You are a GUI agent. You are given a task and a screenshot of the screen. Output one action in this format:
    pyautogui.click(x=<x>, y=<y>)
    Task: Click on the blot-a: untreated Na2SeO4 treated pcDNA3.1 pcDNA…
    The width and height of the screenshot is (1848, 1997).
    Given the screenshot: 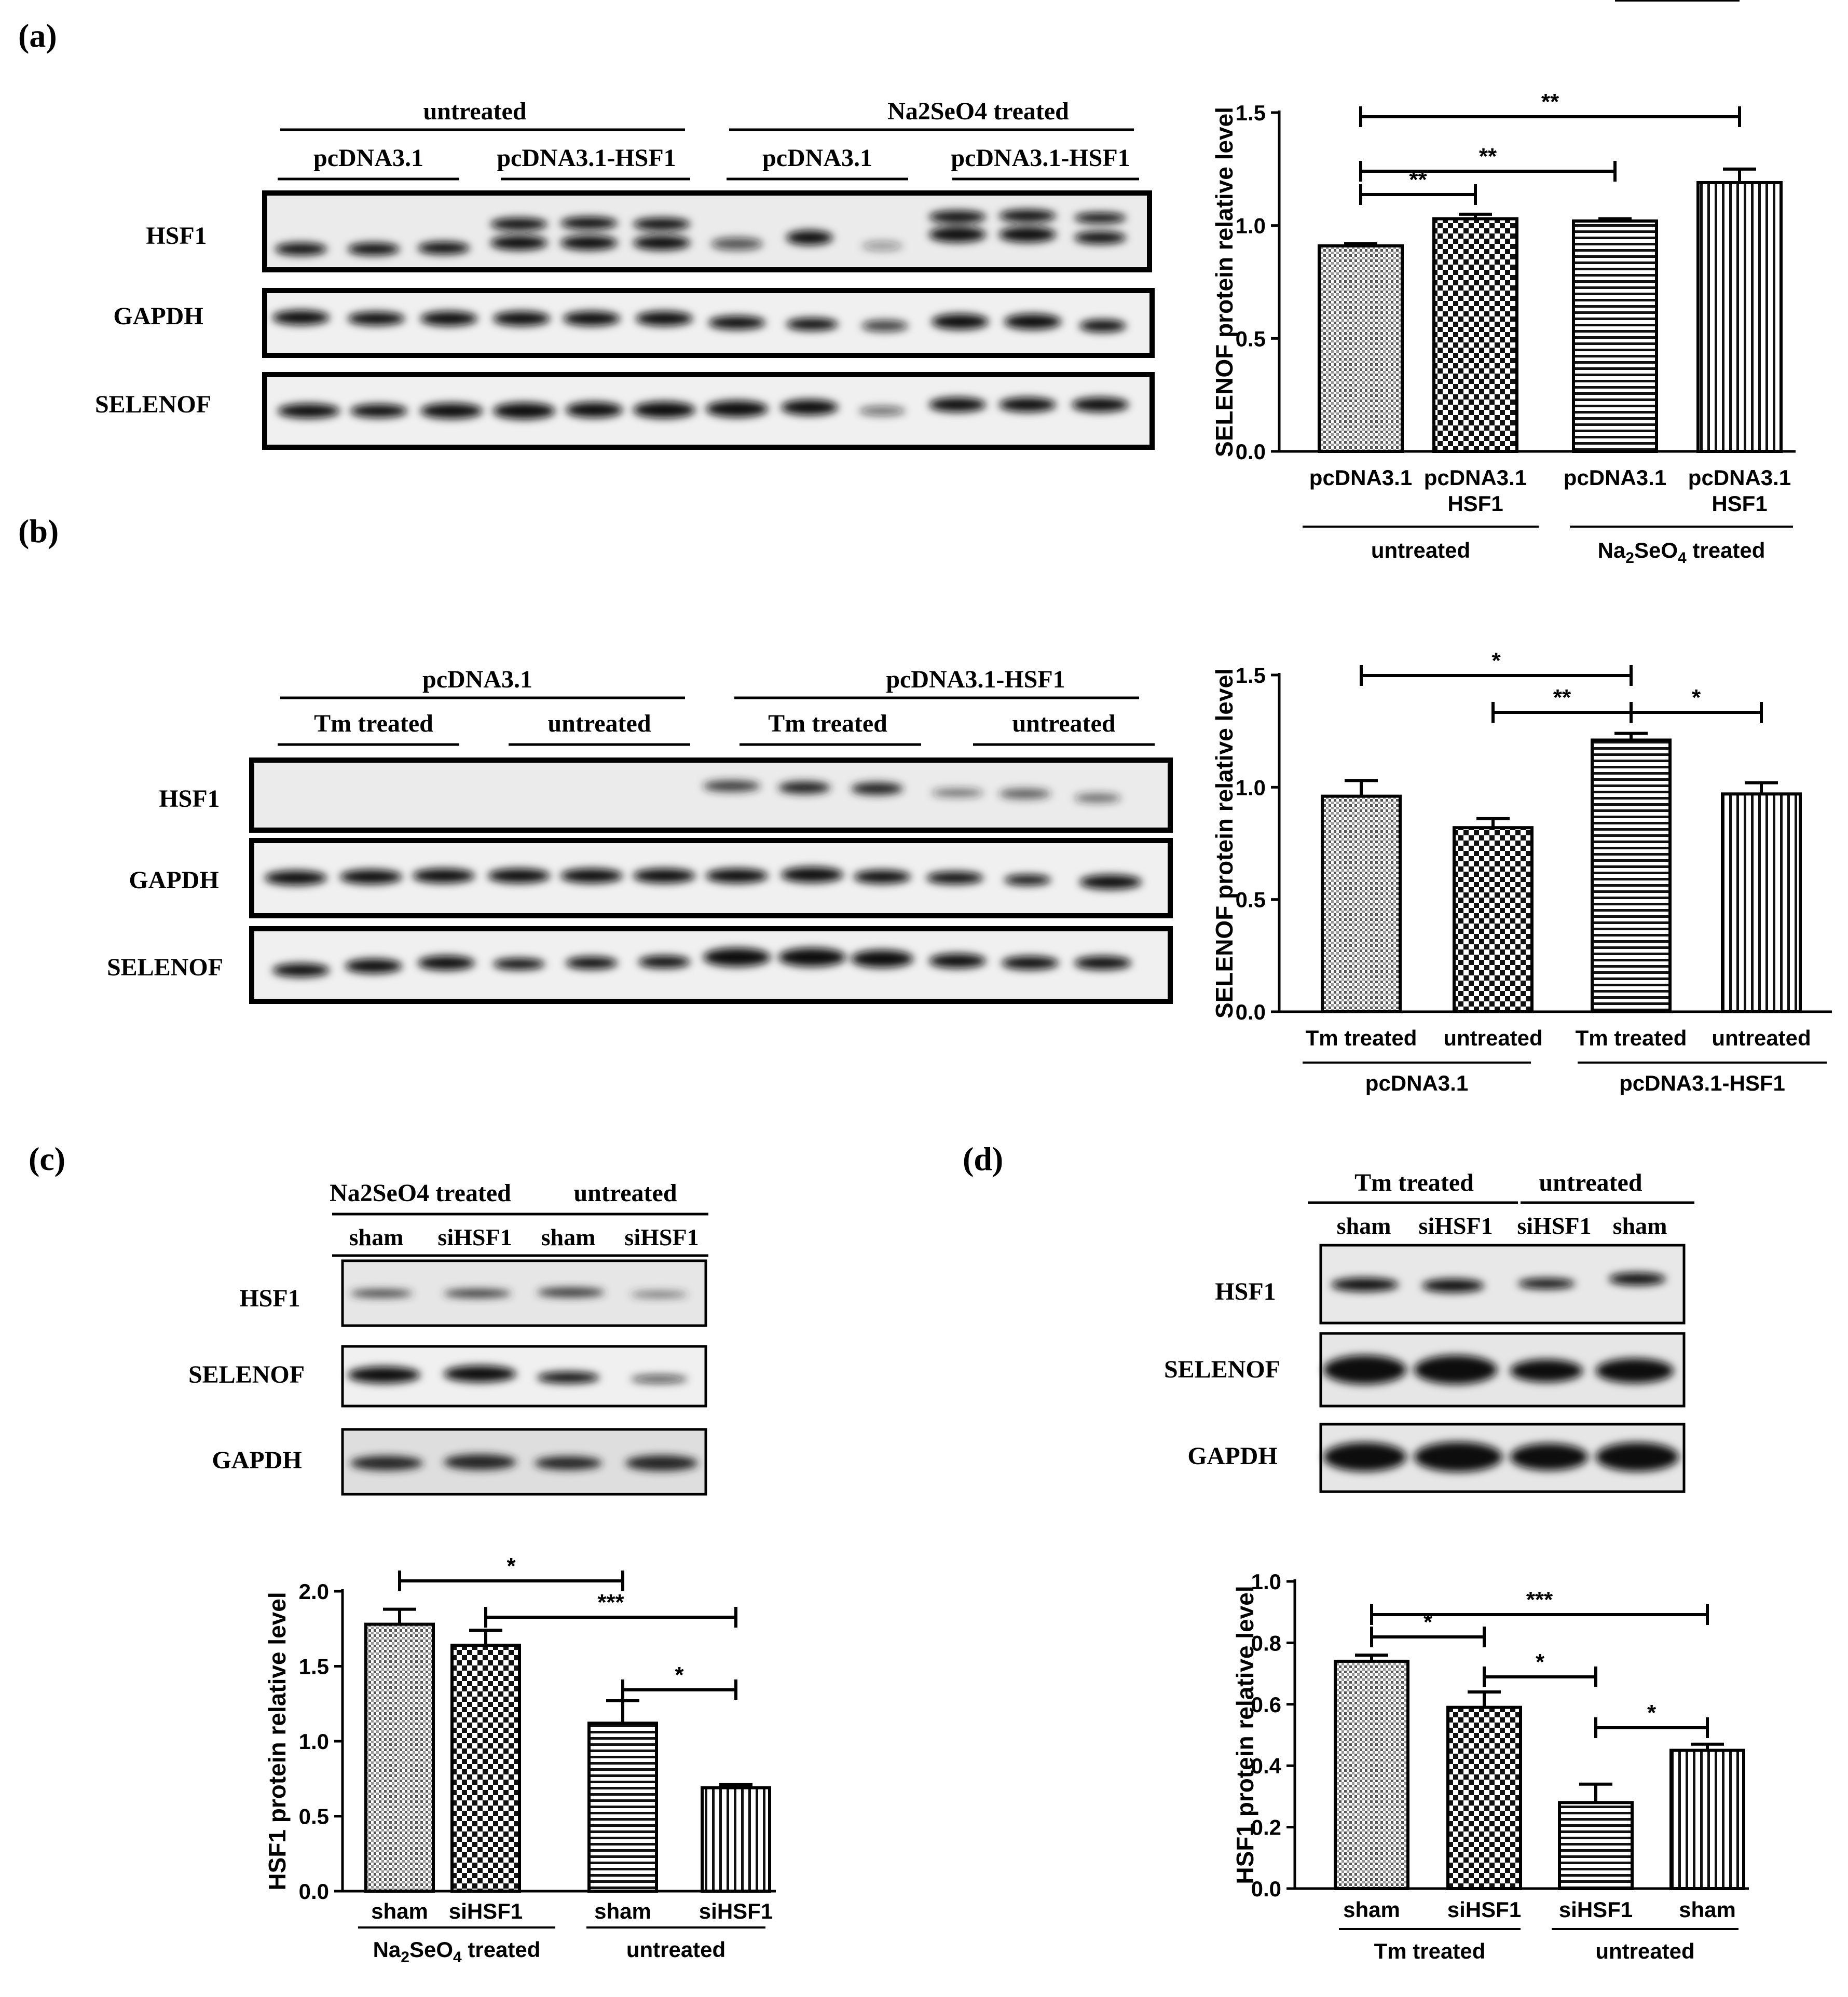 What is the action you would take?
    pyautogui.click(x=625, y=274)
    